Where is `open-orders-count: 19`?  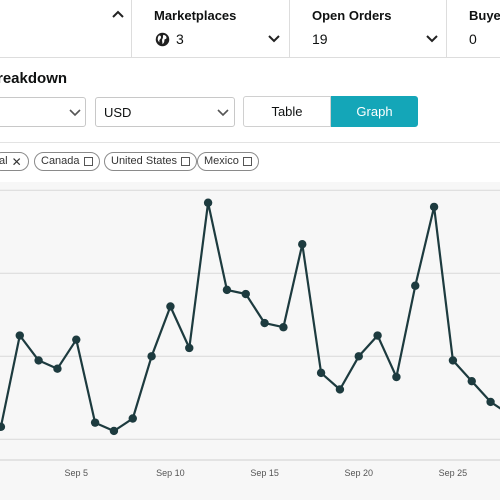 open-orders-count: 19 is located at coordinates (320, 39).